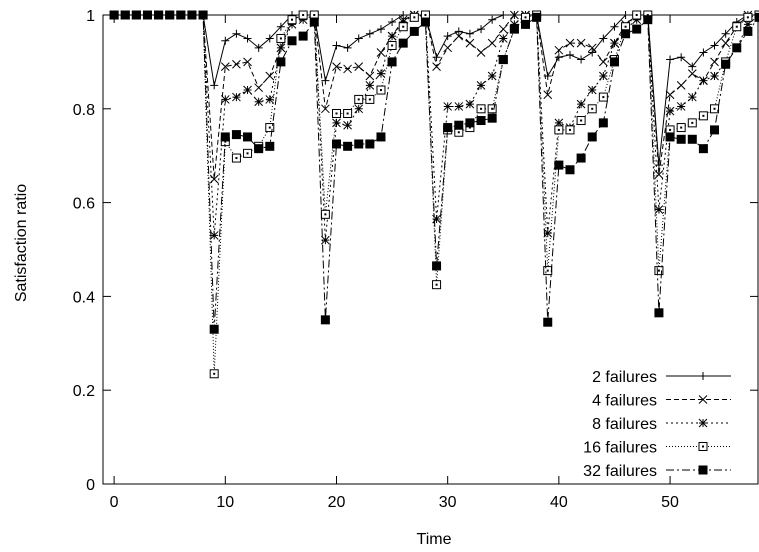  I want to click on x-tick-label: 0, so click(114, 502).